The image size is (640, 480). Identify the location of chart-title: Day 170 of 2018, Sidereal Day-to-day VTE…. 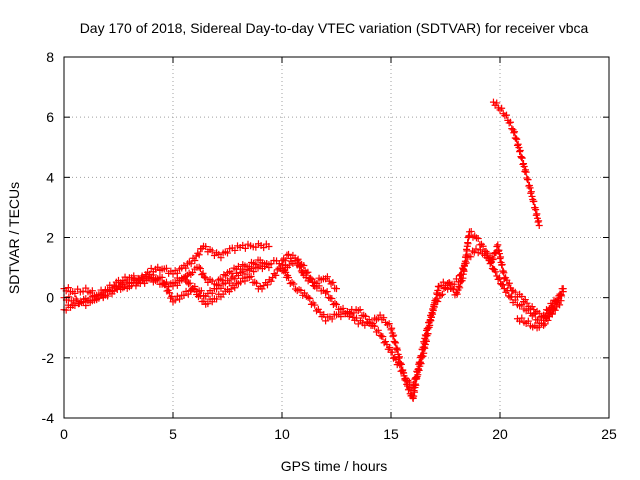
(334, 28).